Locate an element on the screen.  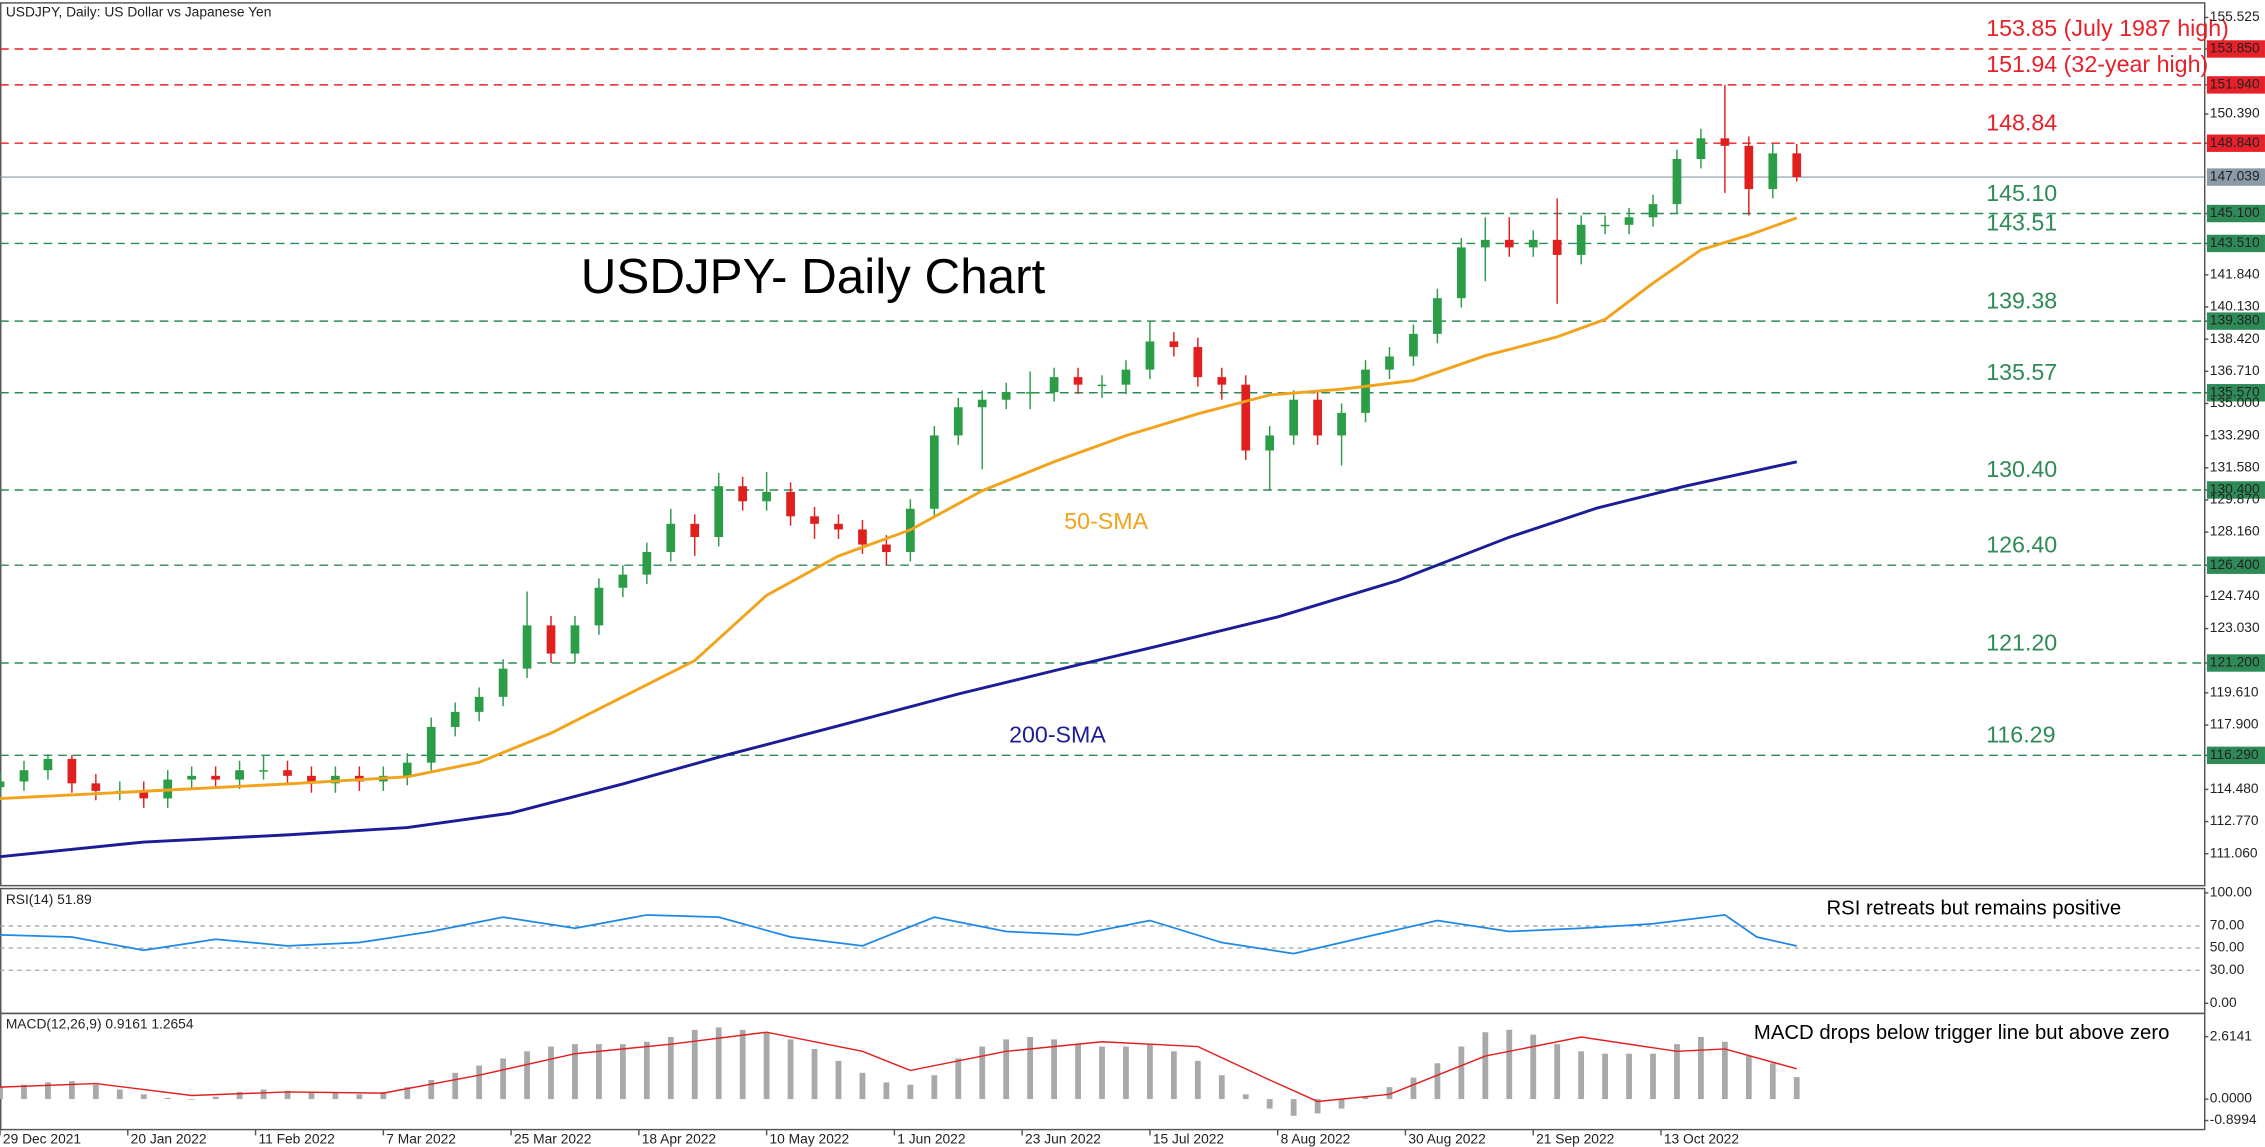
rsi-title: RSI(14) 51.89 is located at coordinates (49, 899).